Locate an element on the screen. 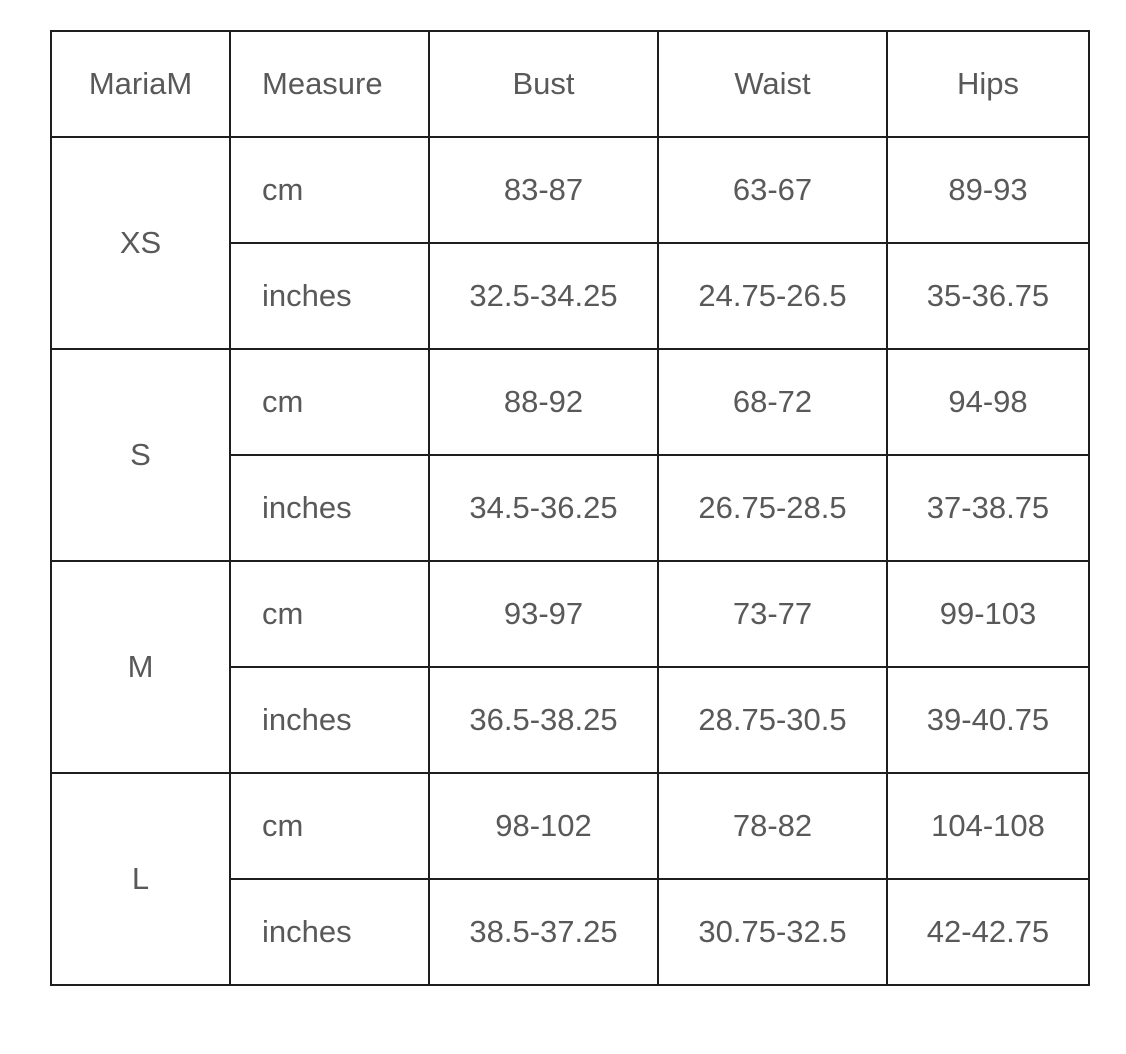 The height and width of the screenshot is (1054, 1126). hips-value: 39-40.75 is located at coordinates (988, 720).